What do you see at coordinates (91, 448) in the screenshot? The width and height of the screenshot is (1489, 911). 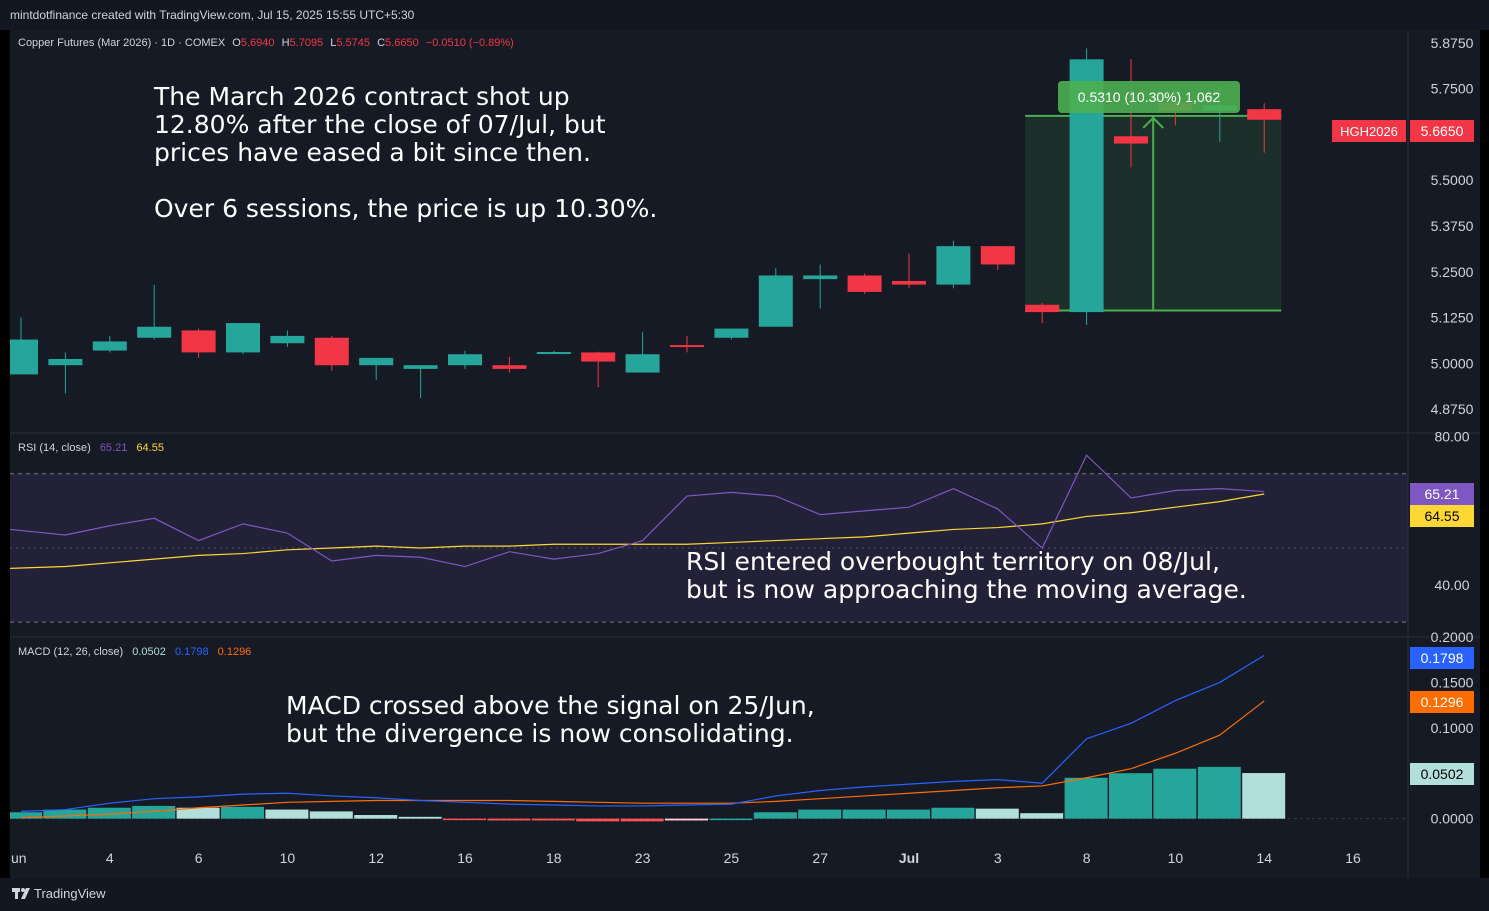 I see `rsi-legend: RSI (14, close) 65.21 64.55` at bounding box center [91, 448].